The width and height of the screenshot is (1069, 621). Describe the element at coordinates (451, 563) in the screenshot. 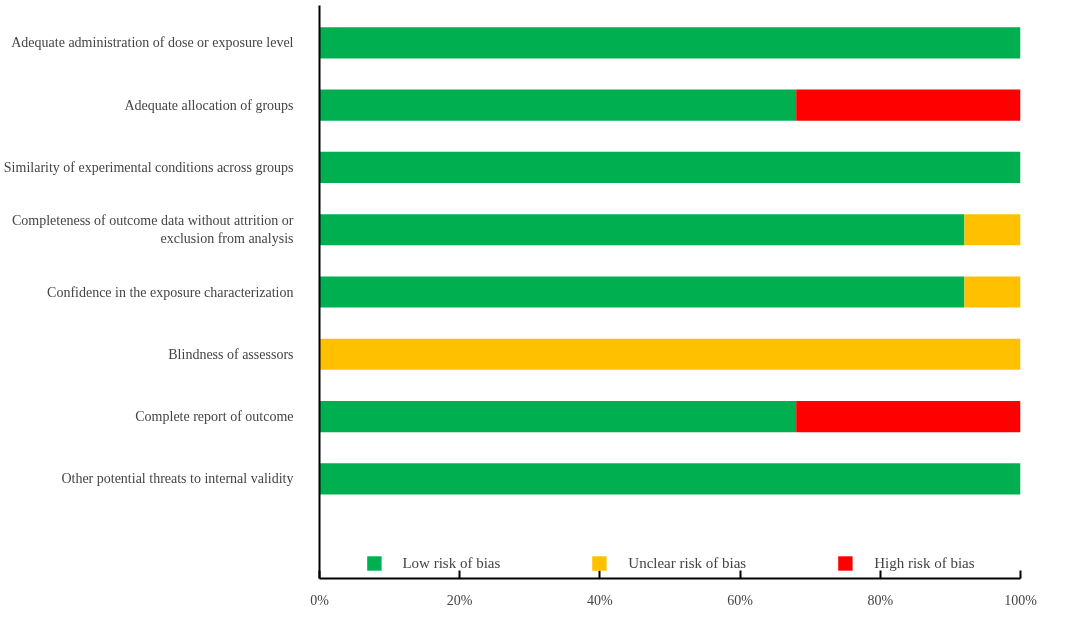

I see `legend-label: Low risk of bias` at that location.